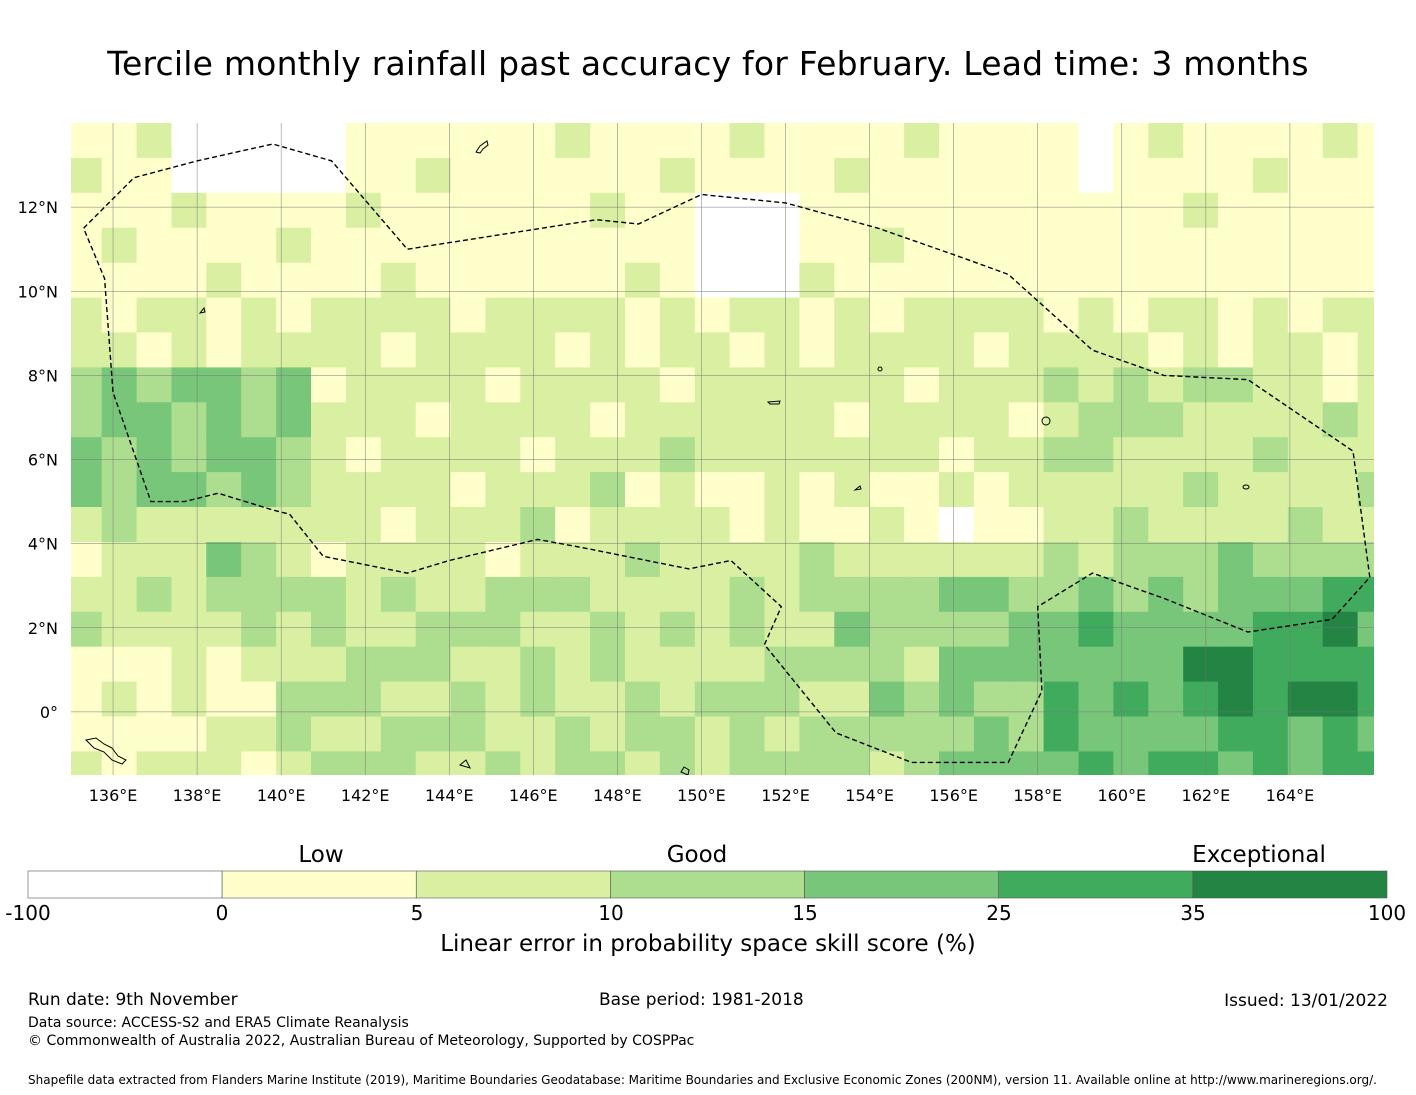 This screenshot has height=1095, width=1416. I want to click on longitude-tick: 136°E, so click(113, 795).